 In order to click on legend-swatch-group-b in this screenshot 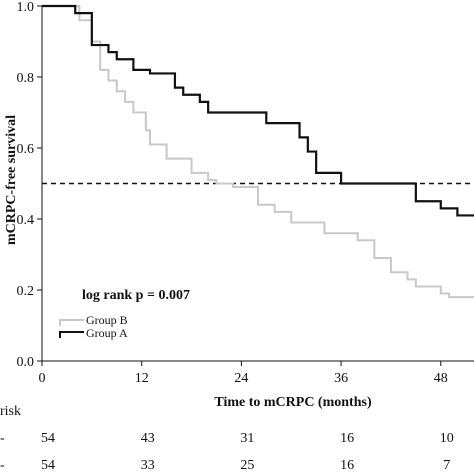, I will do `click(71, 322)`.